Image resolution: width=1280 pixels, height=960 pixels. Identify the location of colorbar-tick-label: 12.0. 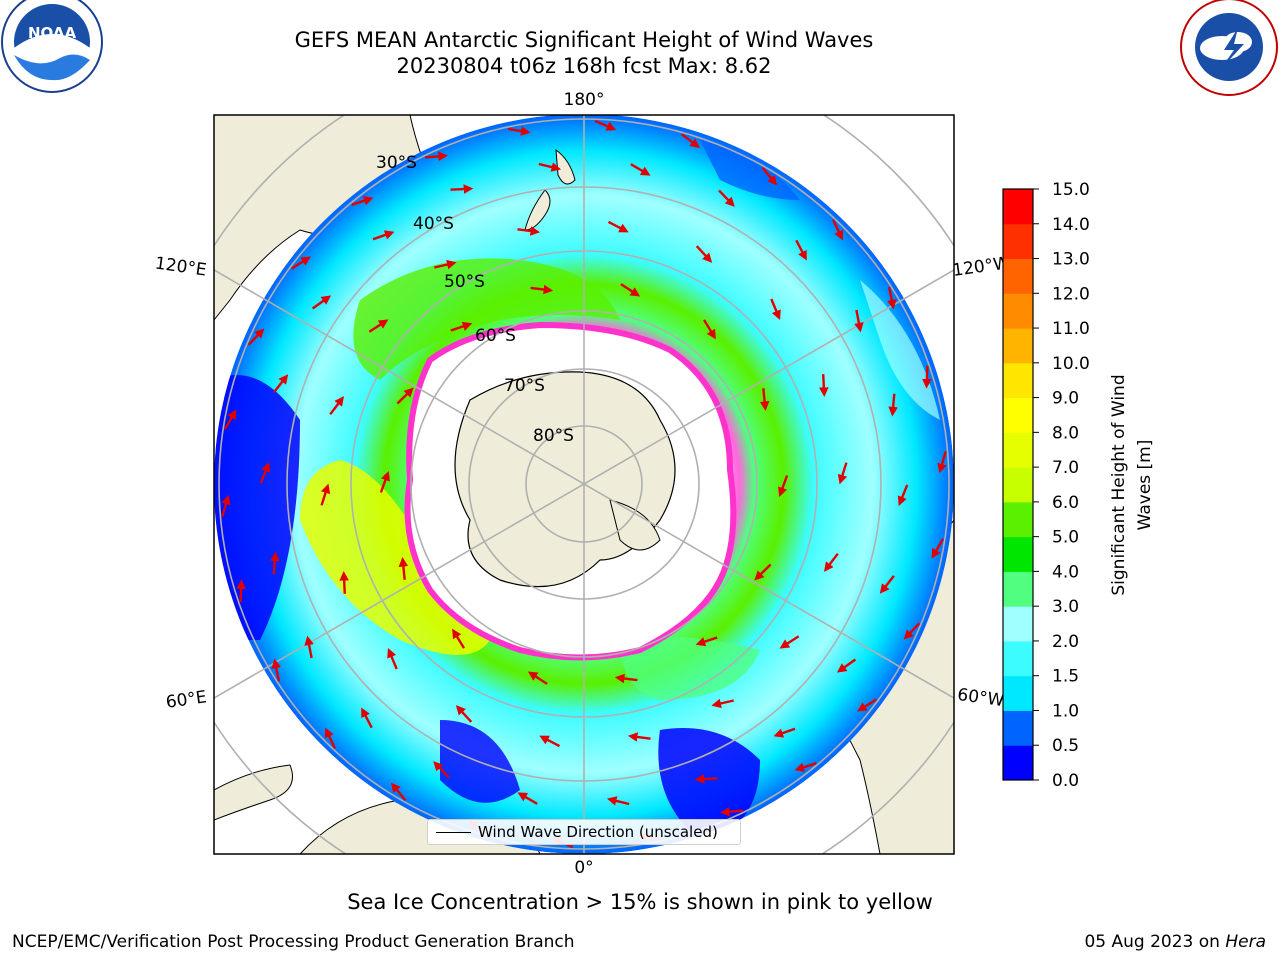
(1071, 294).